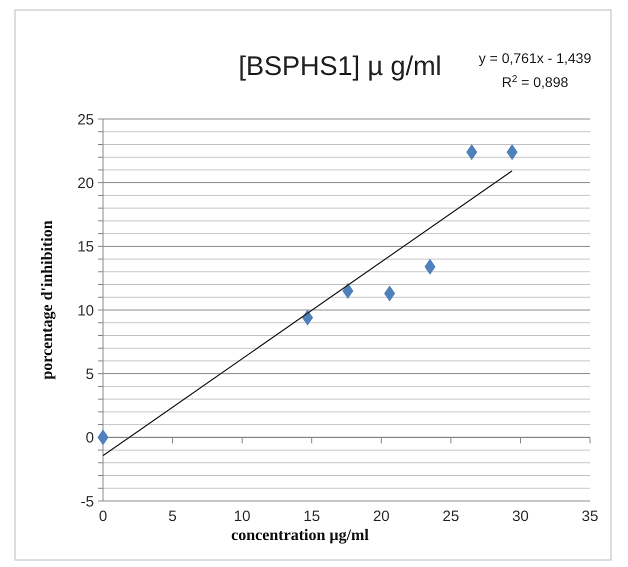 This screenshot has height=567, width=628. I want to click on x-tick-label: 30, so click(520, 516).